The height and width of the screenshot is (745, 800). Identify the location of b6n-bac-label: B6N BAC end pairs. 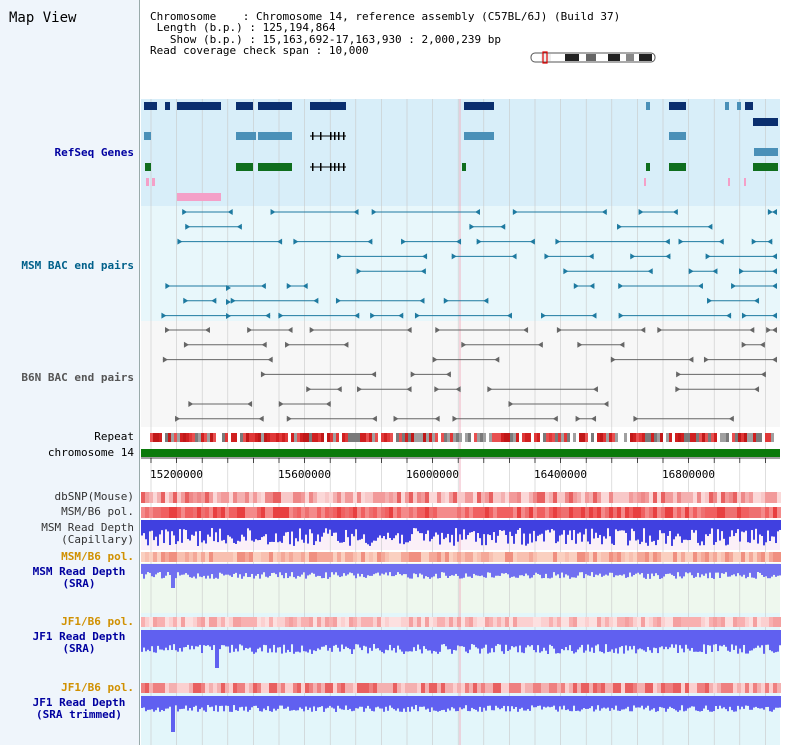
(77, 377).